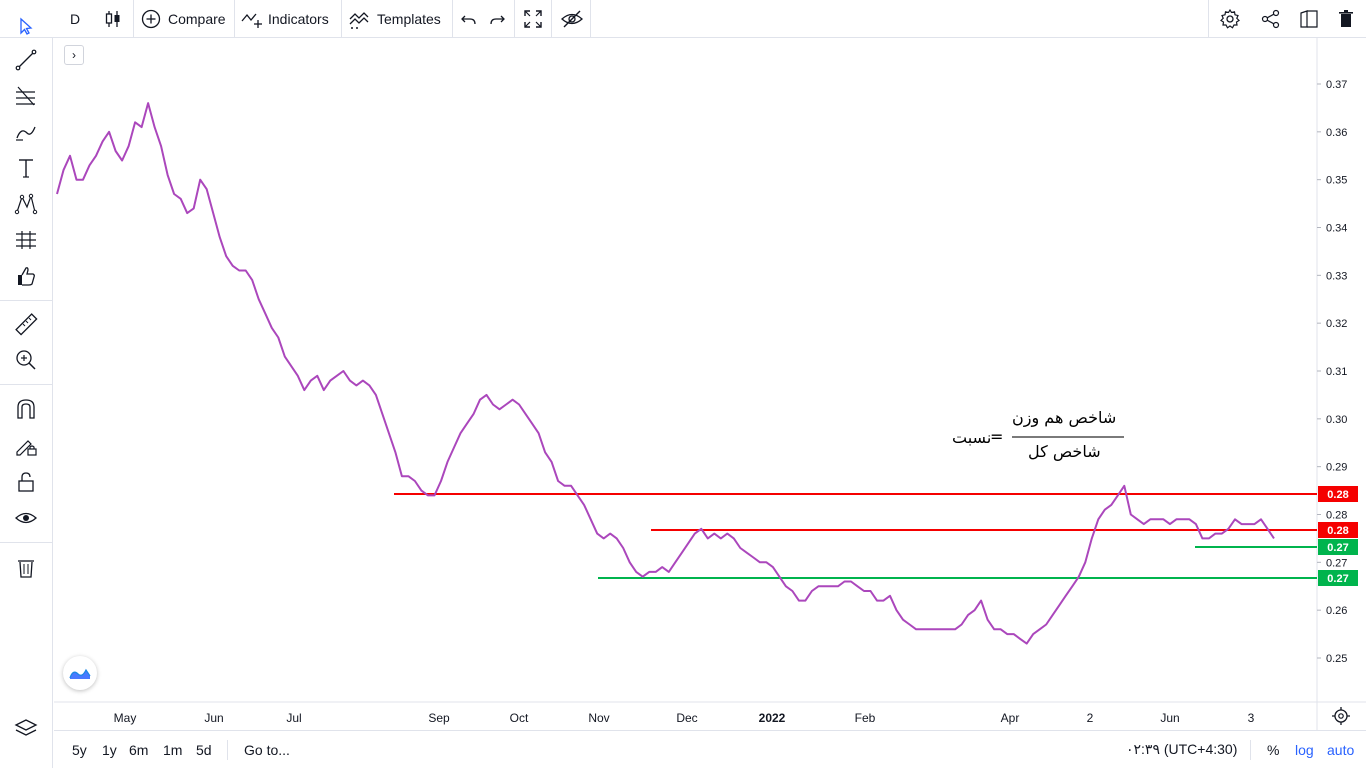 This screenshot has height=768, width=1366. What do you see at coordinates (683, 19) in the screenshot?
I see `top-toolbar: D Compare Indicators Tem` at bounding box center [683, 19].